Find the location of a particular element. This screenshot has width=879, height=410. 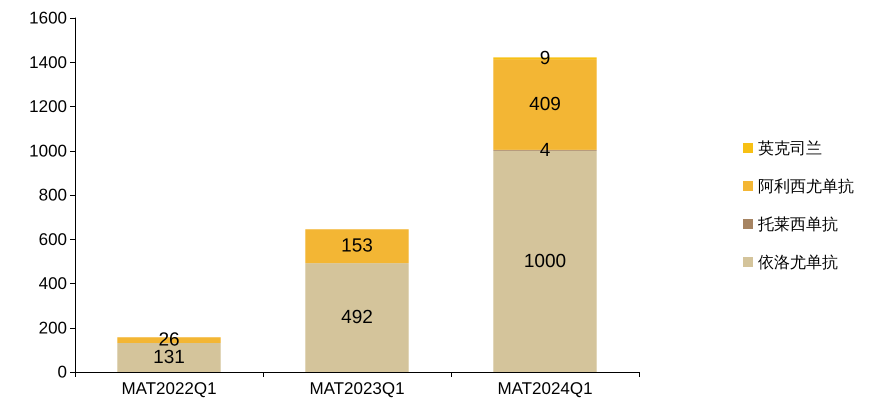

y-tick-label: 800 is located at coordinates (52, 195).